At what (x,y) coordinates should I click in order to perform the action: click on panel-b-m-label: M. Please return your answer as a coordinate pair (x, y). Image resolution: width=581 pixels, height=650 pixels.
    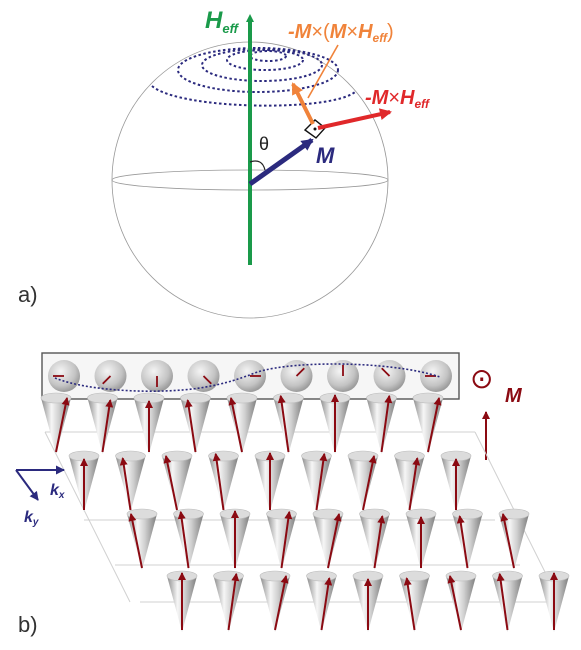
    Looking at the image, I should click on (514, 396).